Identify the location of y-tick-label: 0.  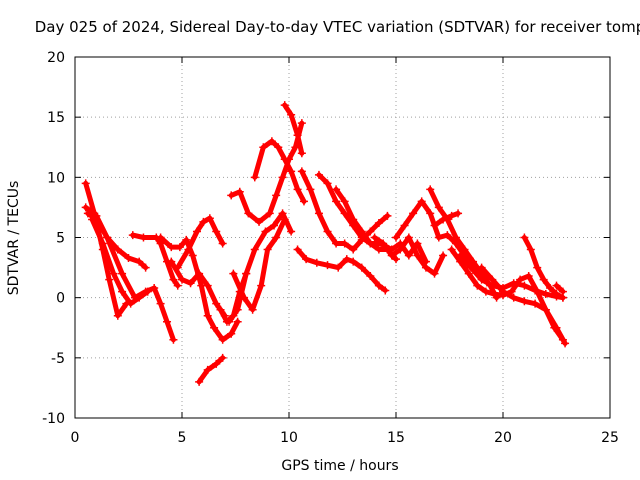
(60, 299).